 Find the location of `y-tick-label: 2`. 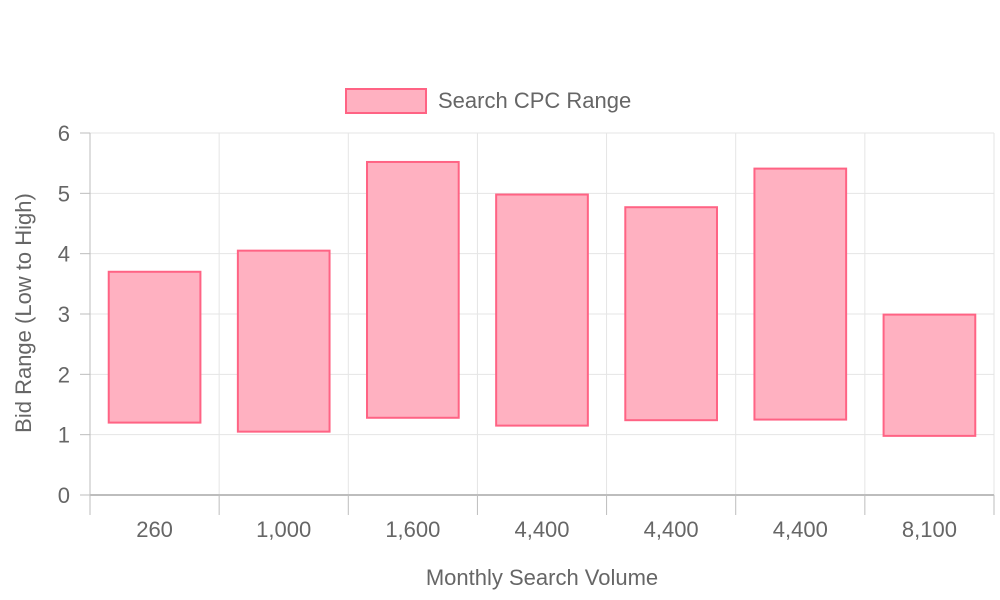

y-tick-label: 2 is located at coordinates (64, 374).